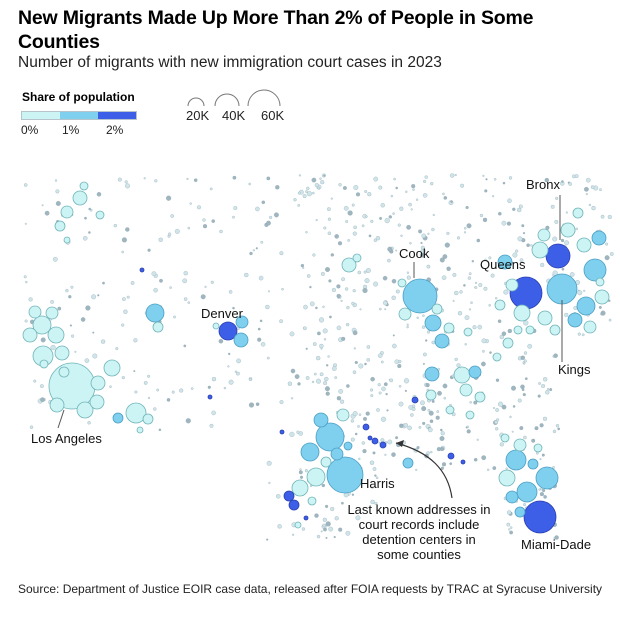  What do you see at coordinates (400, 443) in the screenshot?
I see `annotation-arrowhead` at bounding box center [400, 443].